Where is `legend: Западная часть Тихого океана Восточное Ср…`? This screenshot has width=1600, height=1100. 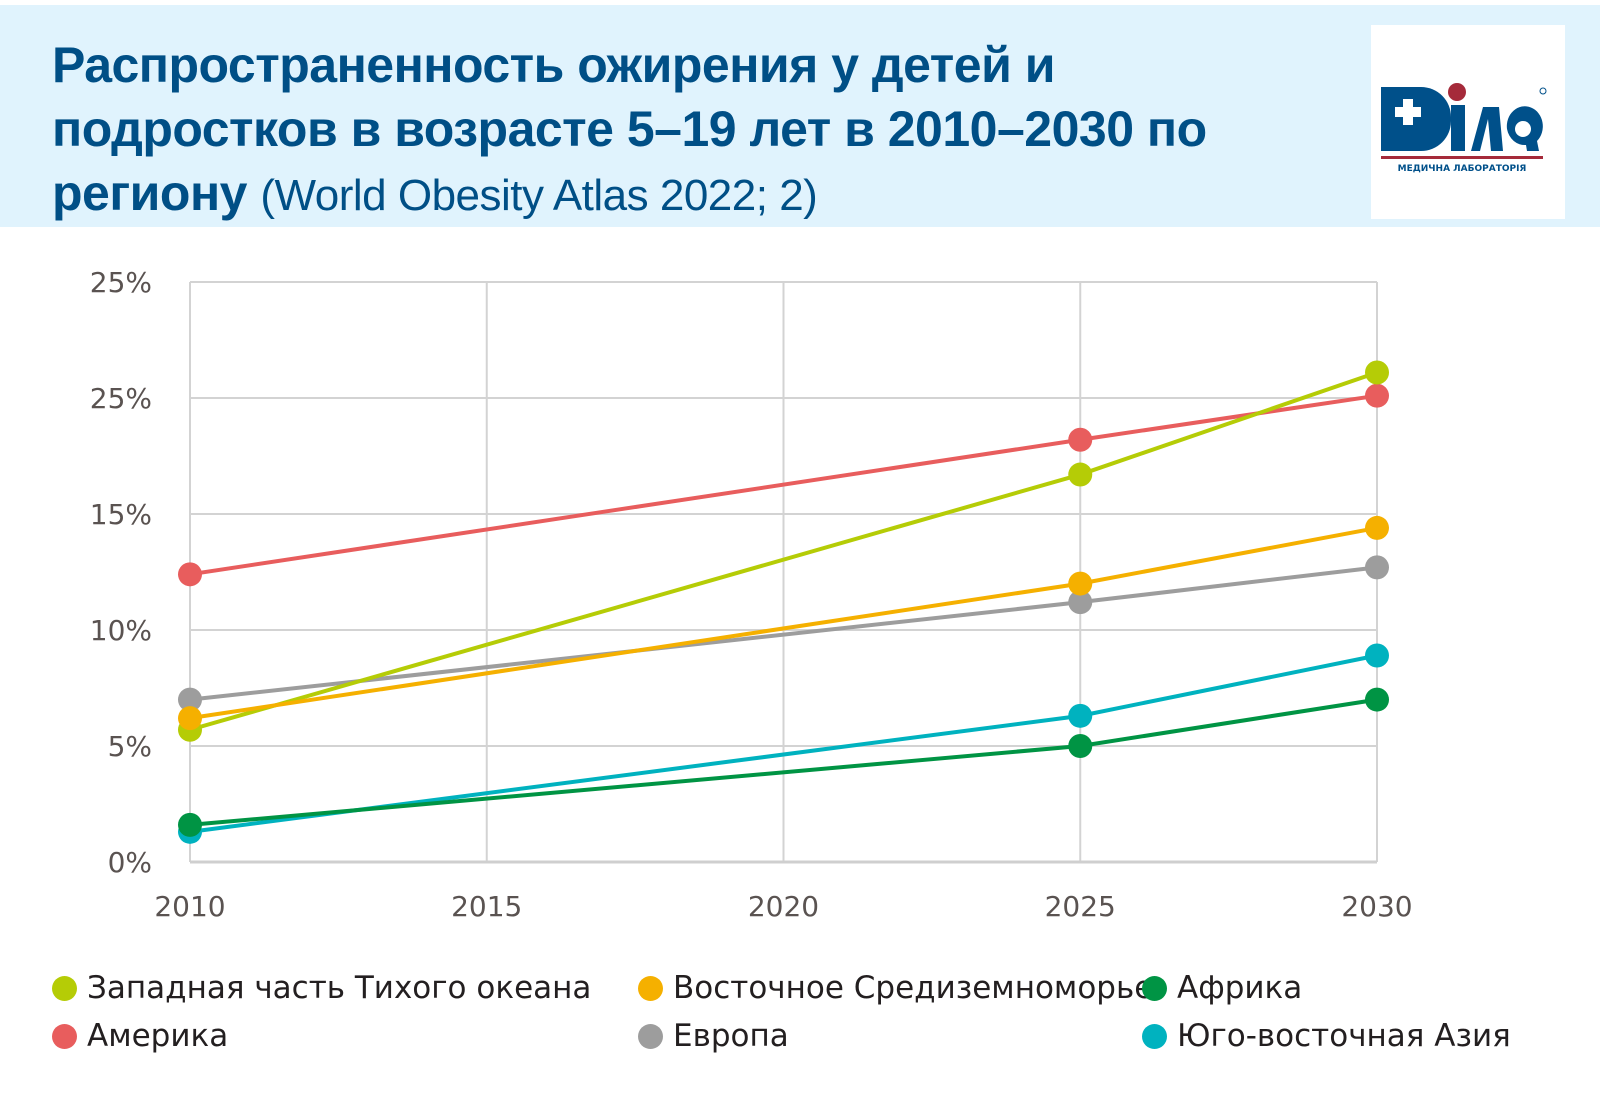
legend: Западная часть Тихого океана Восточное Ср… is located at coordinates (800, 1030).